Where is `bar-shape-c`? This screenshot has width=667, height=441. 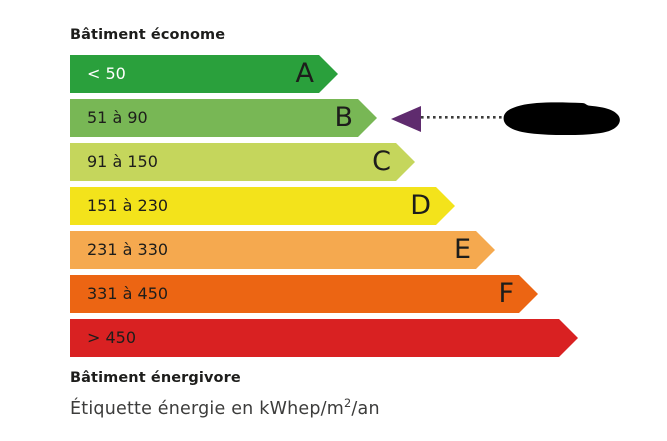 bar-shape-c is located at coordinates (242, 162).